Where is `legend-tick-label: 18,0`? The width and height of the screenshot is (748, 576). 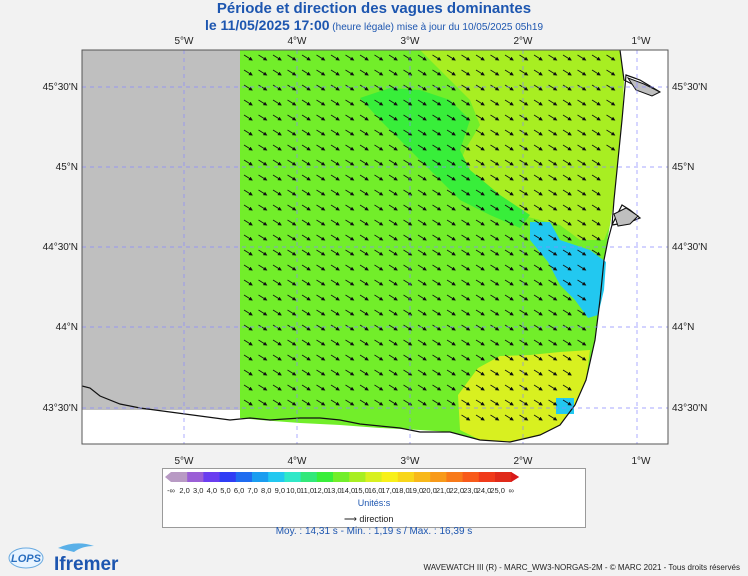 legend-tick-label: 18,0 is located at coordinates (402, 490).